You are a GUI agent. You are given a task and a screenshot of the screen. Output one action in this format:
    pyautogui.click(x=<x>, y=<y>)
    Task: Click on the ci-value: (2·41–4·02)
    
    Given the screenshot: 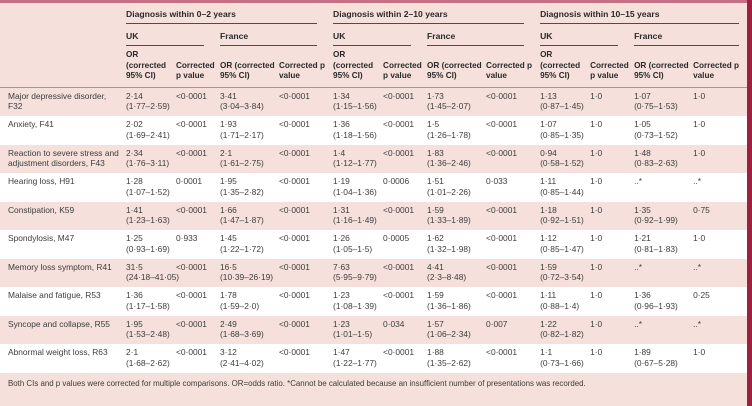 What is the action you would take?
    pyautogui.click(x=242, y=362)
    